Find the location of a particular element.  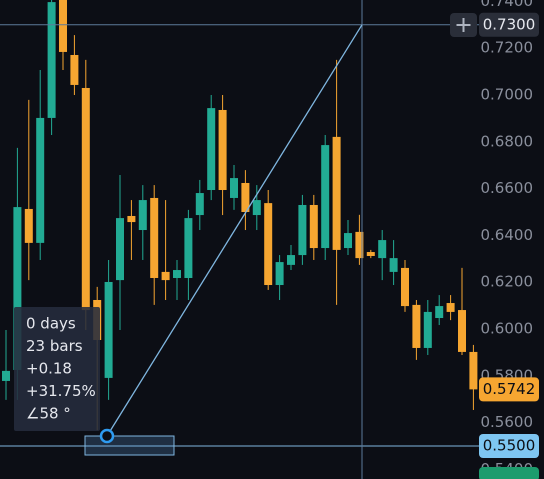

price-tag-bottom is located at coordinates (509, 473).